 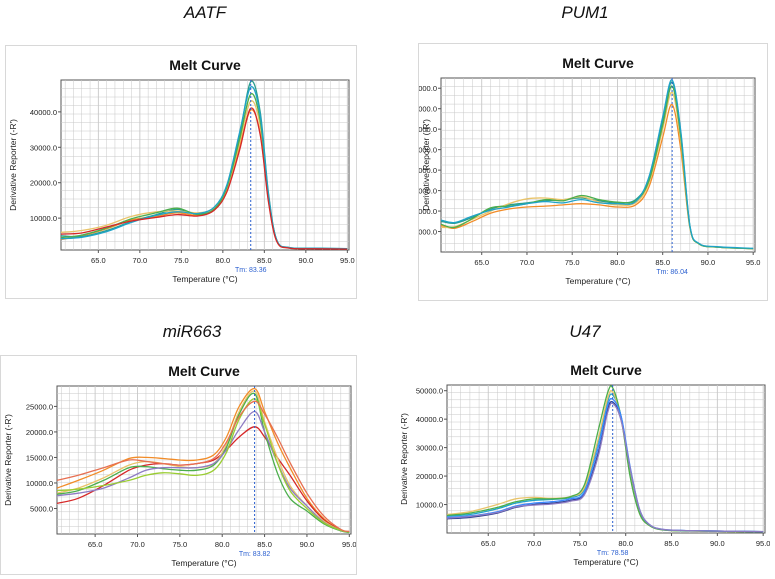 I want to click on y-tick-label: 35000.0, so click(x=428, y=109).